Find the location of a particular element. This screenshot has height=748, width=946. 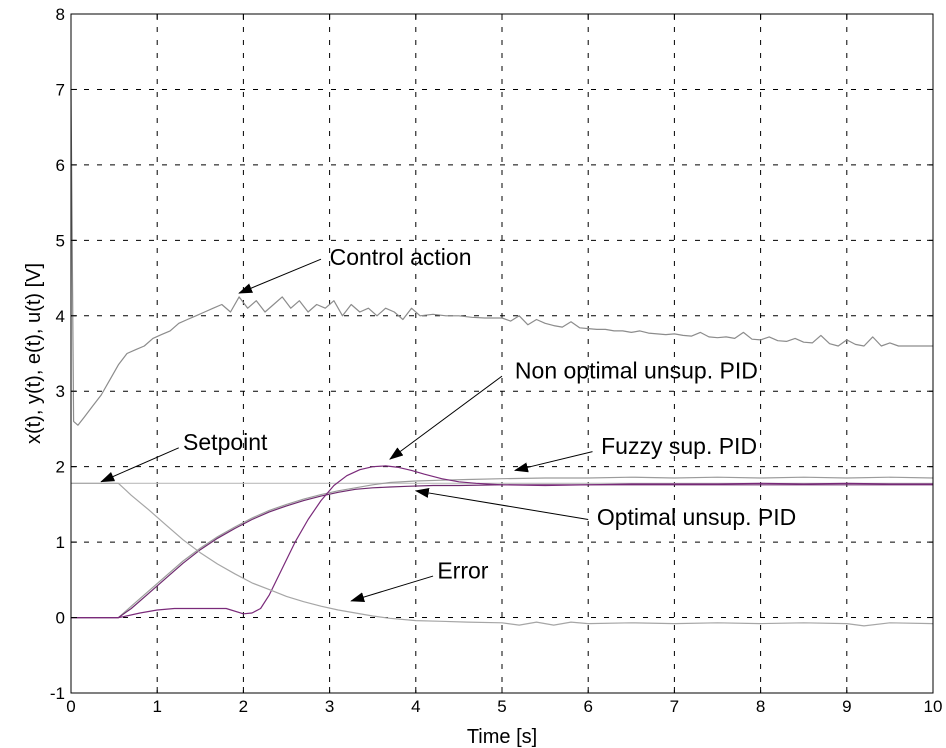

x-tick-label: 6 is located at coordinates (587, 706).